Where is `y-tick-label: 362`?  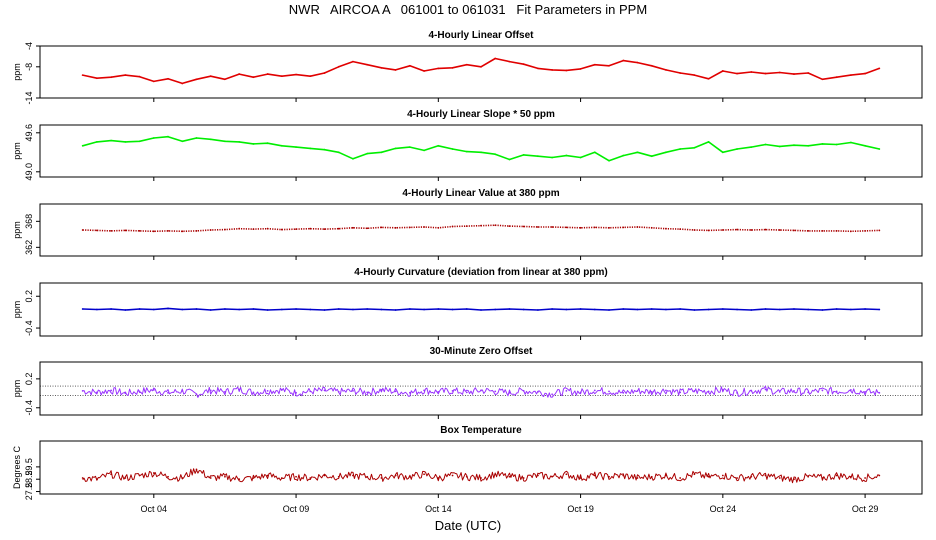 y-tick-label: 362 is located at coordinates (29, 247).